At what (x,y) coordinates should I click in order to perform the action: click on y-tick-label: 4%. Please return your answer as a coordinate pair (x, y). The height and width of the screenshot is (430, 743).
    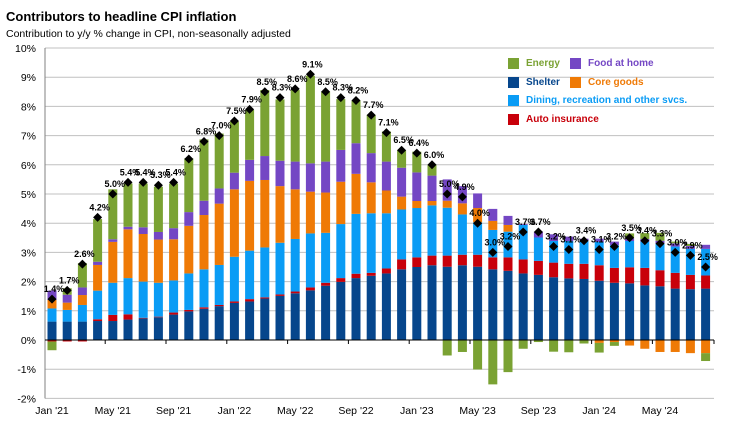
    Looking at the image, I should click on (28, 224).